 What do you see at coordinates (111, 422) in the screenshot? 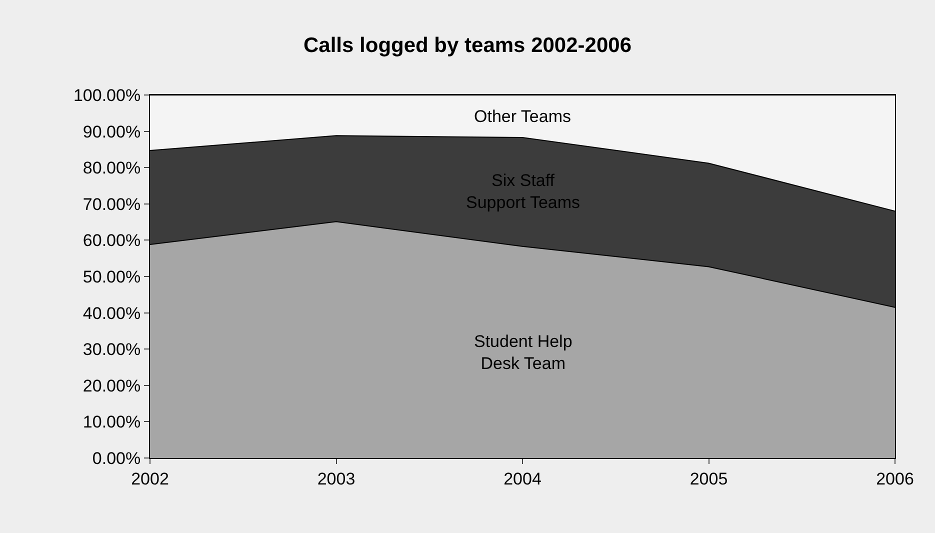
I see `y-tick-label: 10.00%` at bounding box center [111, 422].